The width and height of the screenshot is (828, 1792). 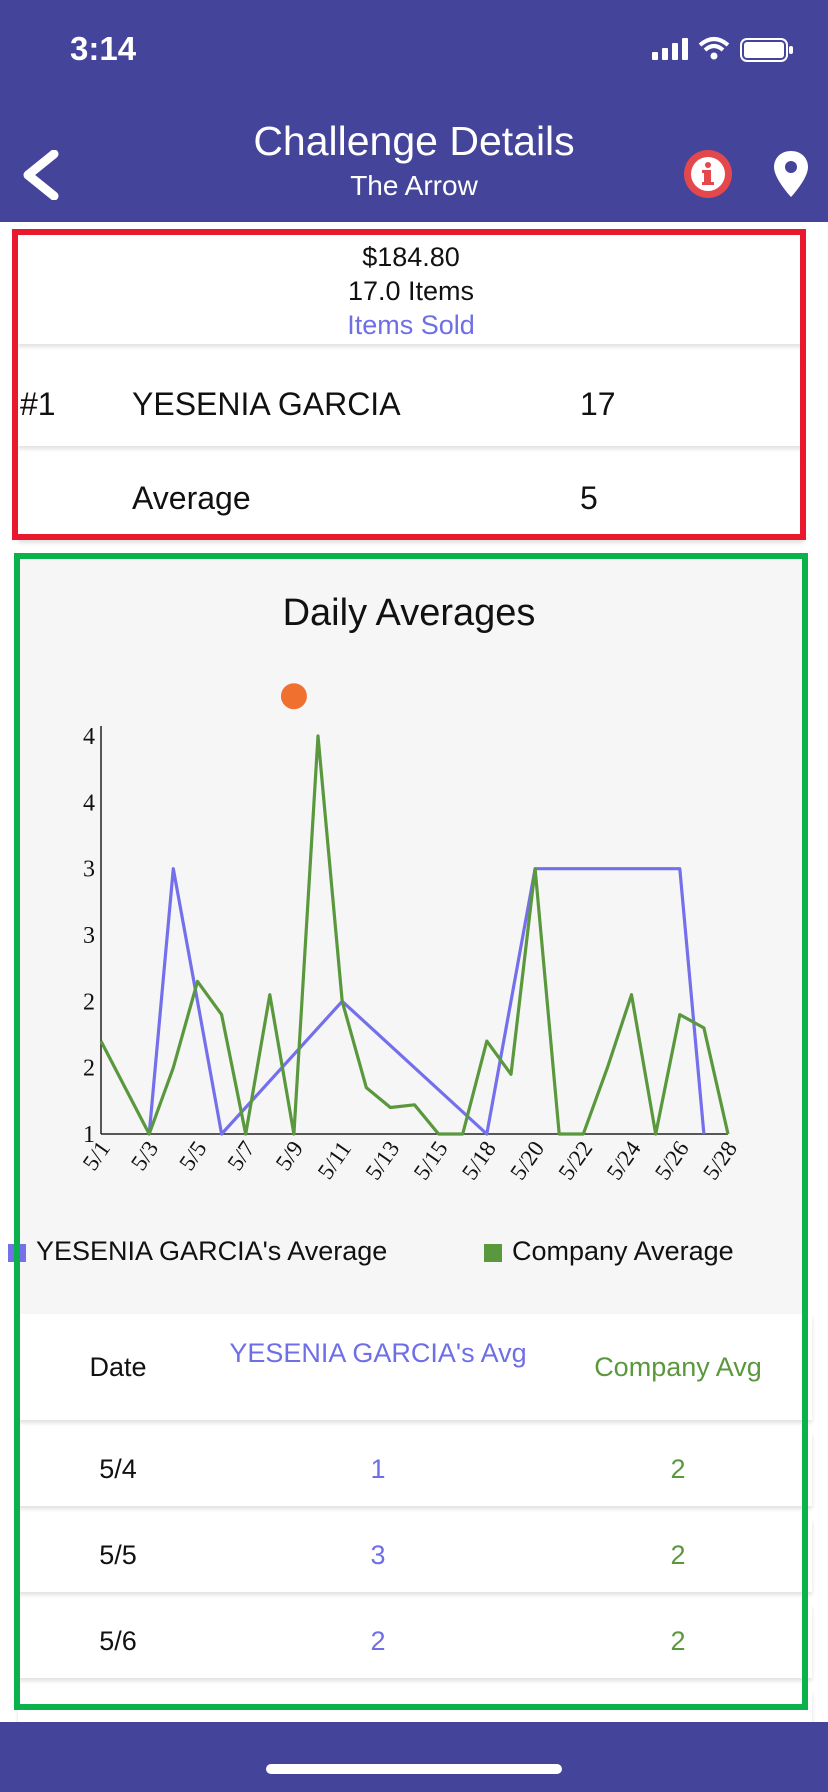 What do you see at coordinates (118, 1367) in the screenshot?
I see `header-date: Date` at bounding box center [118, 1367].